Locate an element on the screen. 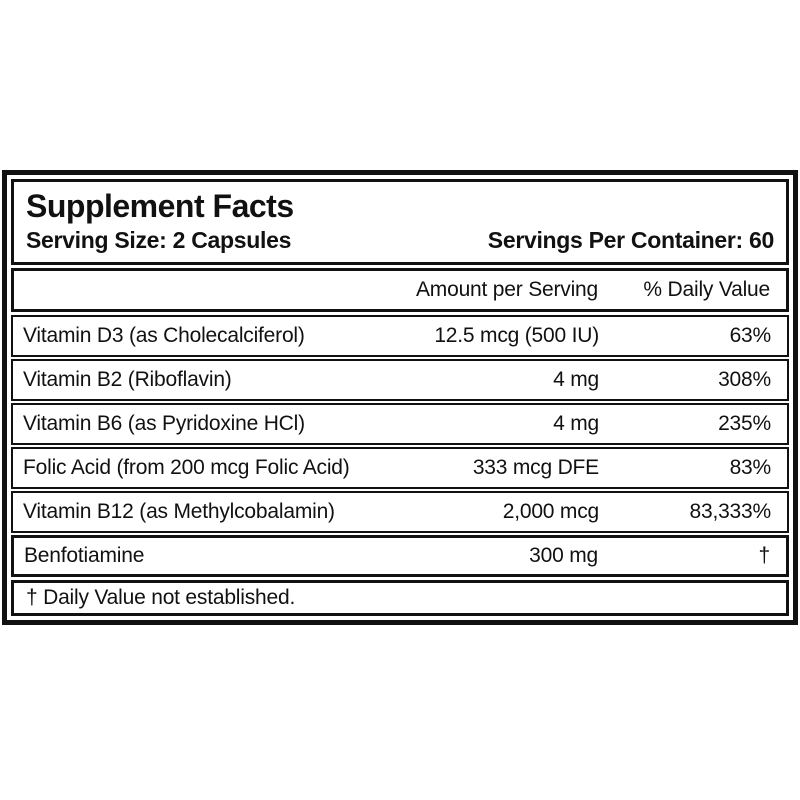  servings-per-container: Servings Per Container: 60 is located at coordinates (631, 239).